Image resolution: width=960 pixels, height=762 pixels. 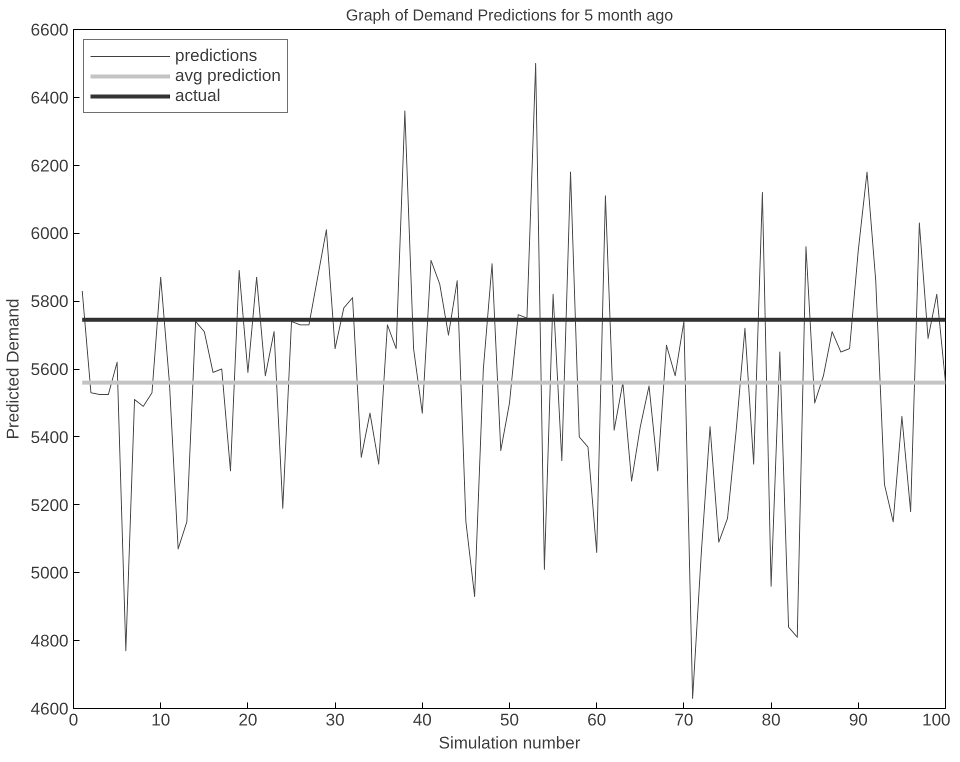 I want to click on y-tick-label: 6000, so click(x=49, y=234).